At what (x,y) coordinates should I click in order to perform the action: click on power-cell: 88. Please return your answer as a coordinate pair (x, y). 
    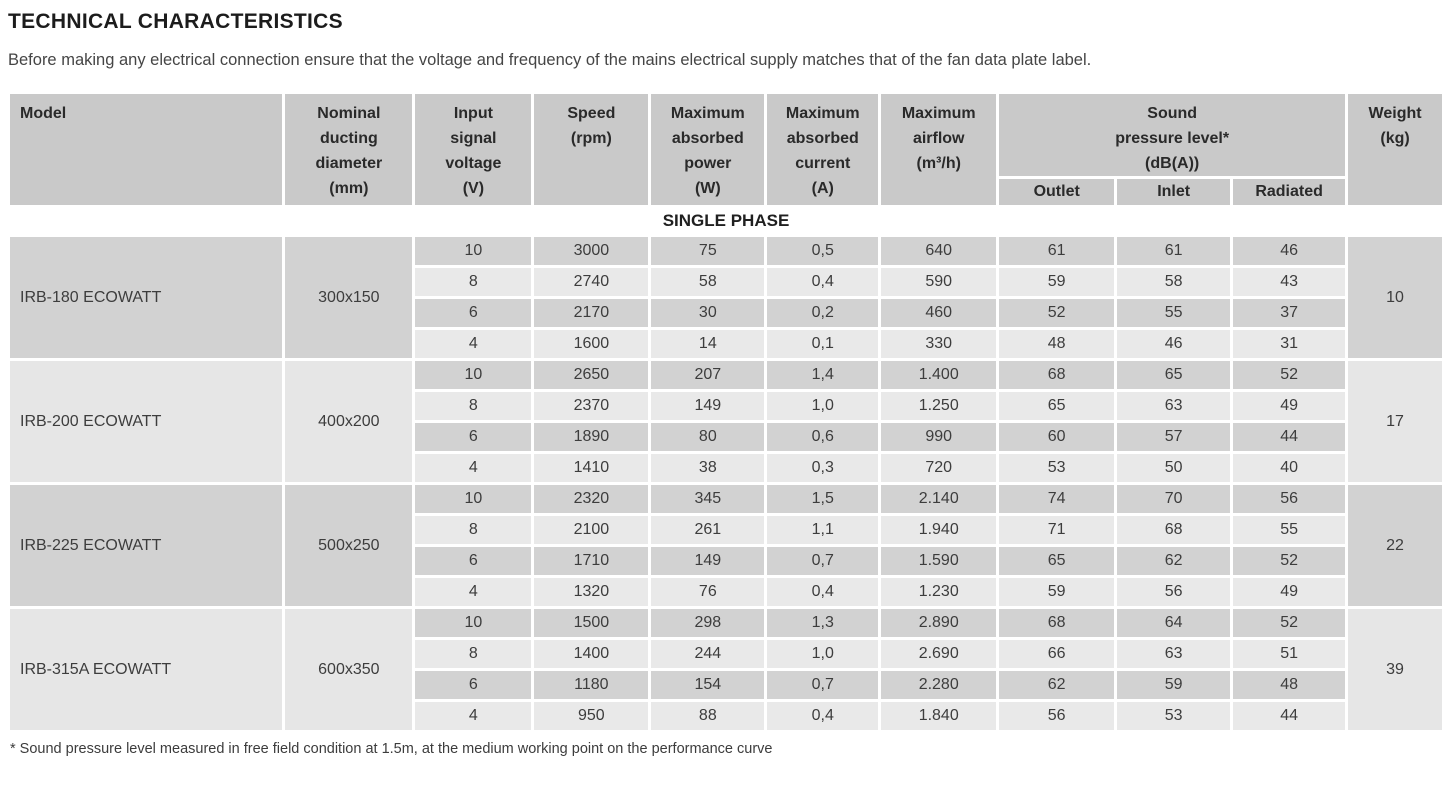
    Looking at the image, I should click on (708, 716).